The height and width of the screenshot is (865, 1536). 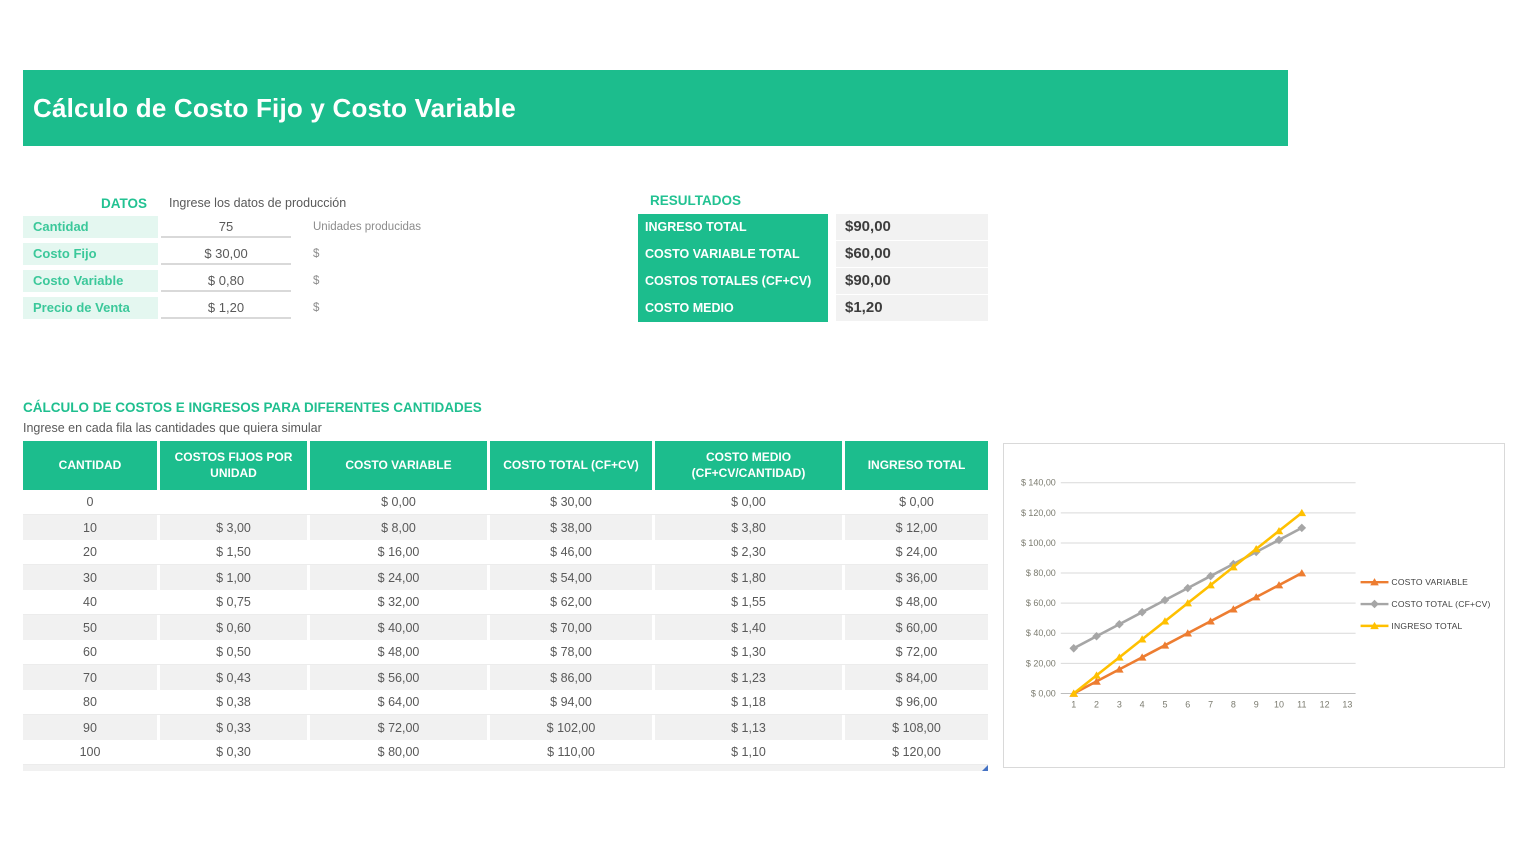 I want to click on title-banner: Cálculo de Costo Fijo y Costo Variable, so click(x=655, y=108).